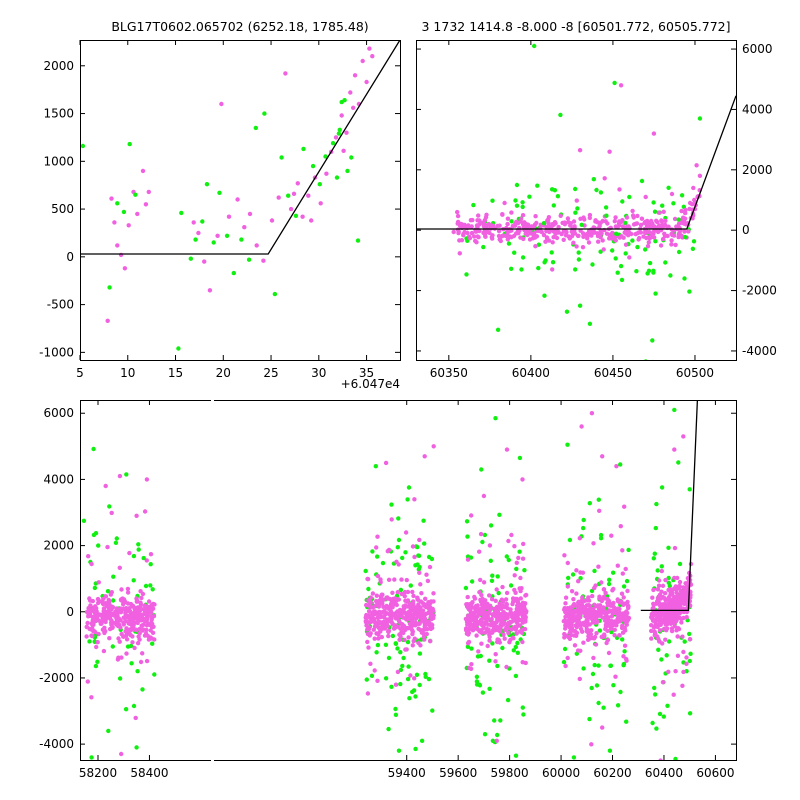 The height and width of the screenshot is (800, 800). I want to click on x-tick-label: 59800, so click(510, 773).